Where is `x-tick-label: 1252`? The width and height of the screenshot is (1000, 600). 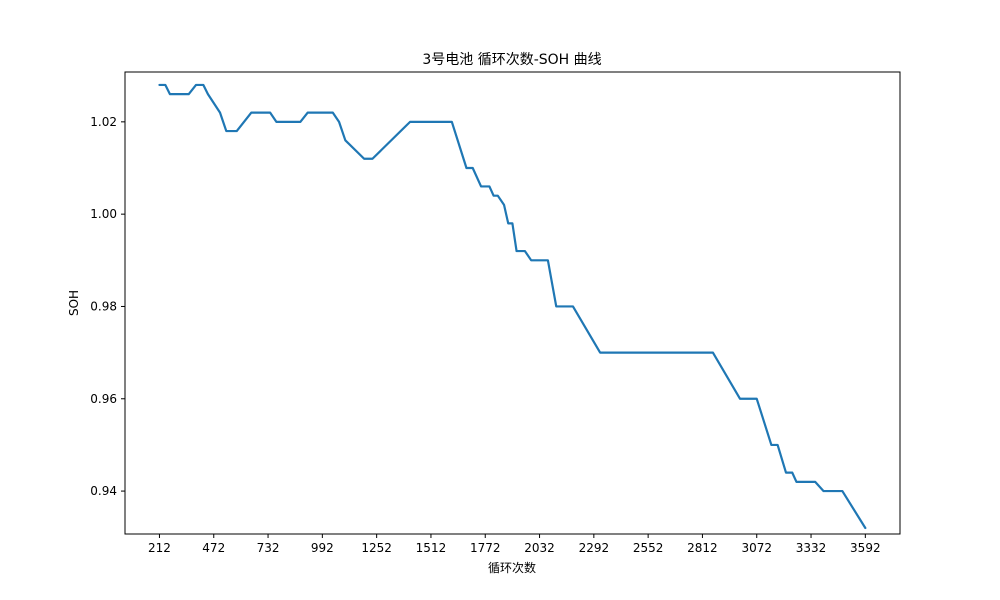
x-tick-label: 1252 is located at coordinates (376, 548).